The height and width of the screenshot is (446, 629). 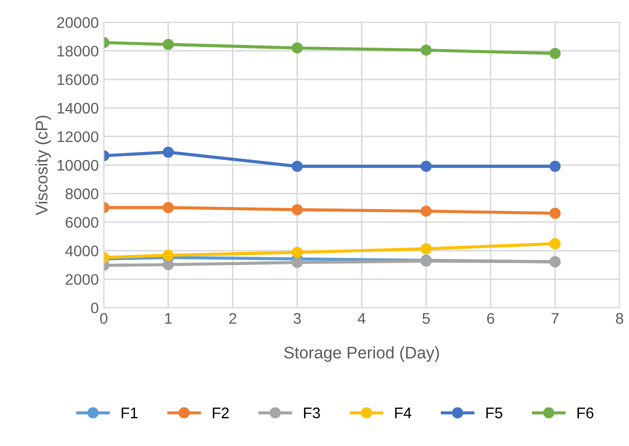 I want to click on y-tick-label: 20000, so click(x=77, y=22).